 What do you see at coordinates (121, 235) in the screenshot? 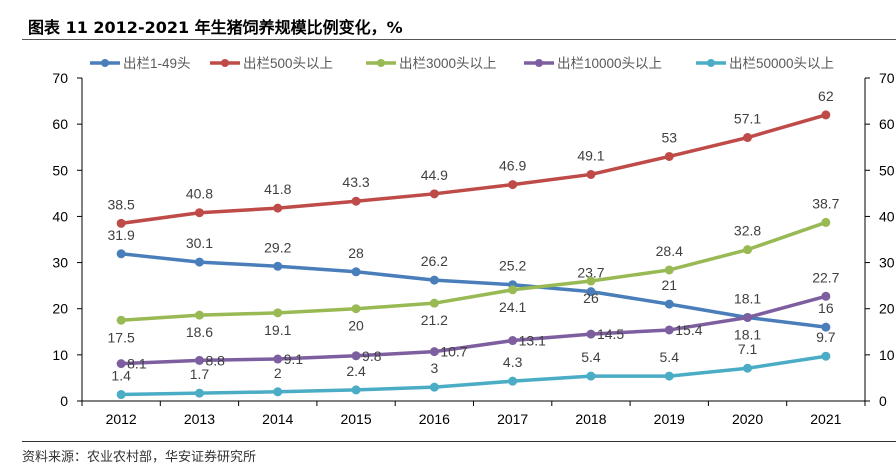
I see `data-label: 31.9` at bounding box center [121, 235].